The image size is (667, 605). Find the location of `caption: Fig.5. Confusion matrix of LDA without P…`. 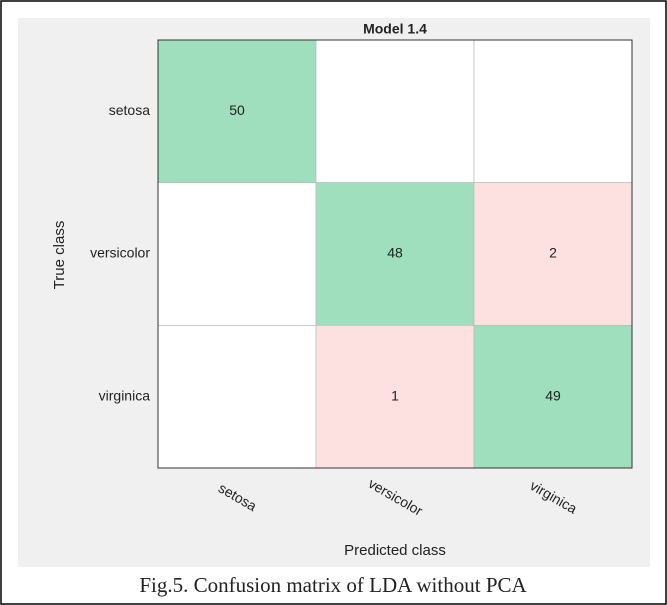

caption: Fig.5. Confusion matrix of LDA without P… is located at coordinates (333, 585).